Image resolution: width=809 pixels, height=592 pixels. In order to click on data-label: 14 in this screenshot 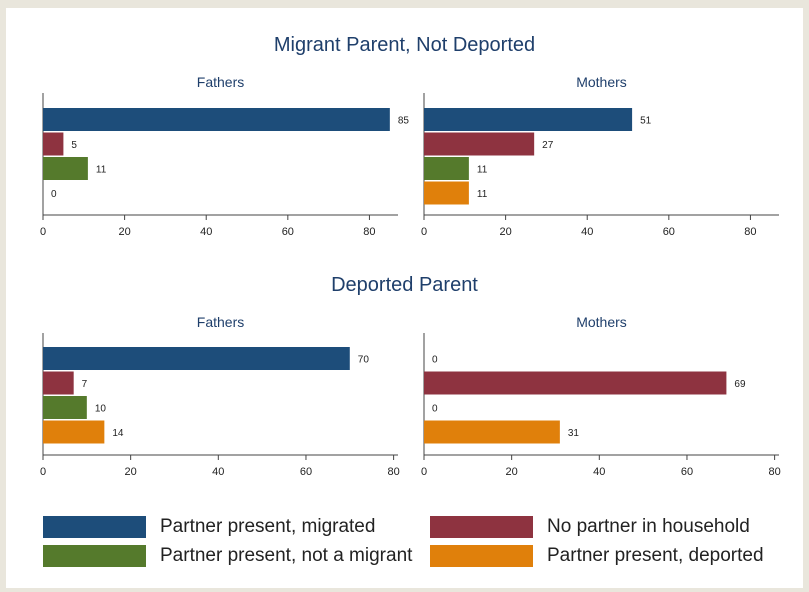, I will do `click(118, 433)`.